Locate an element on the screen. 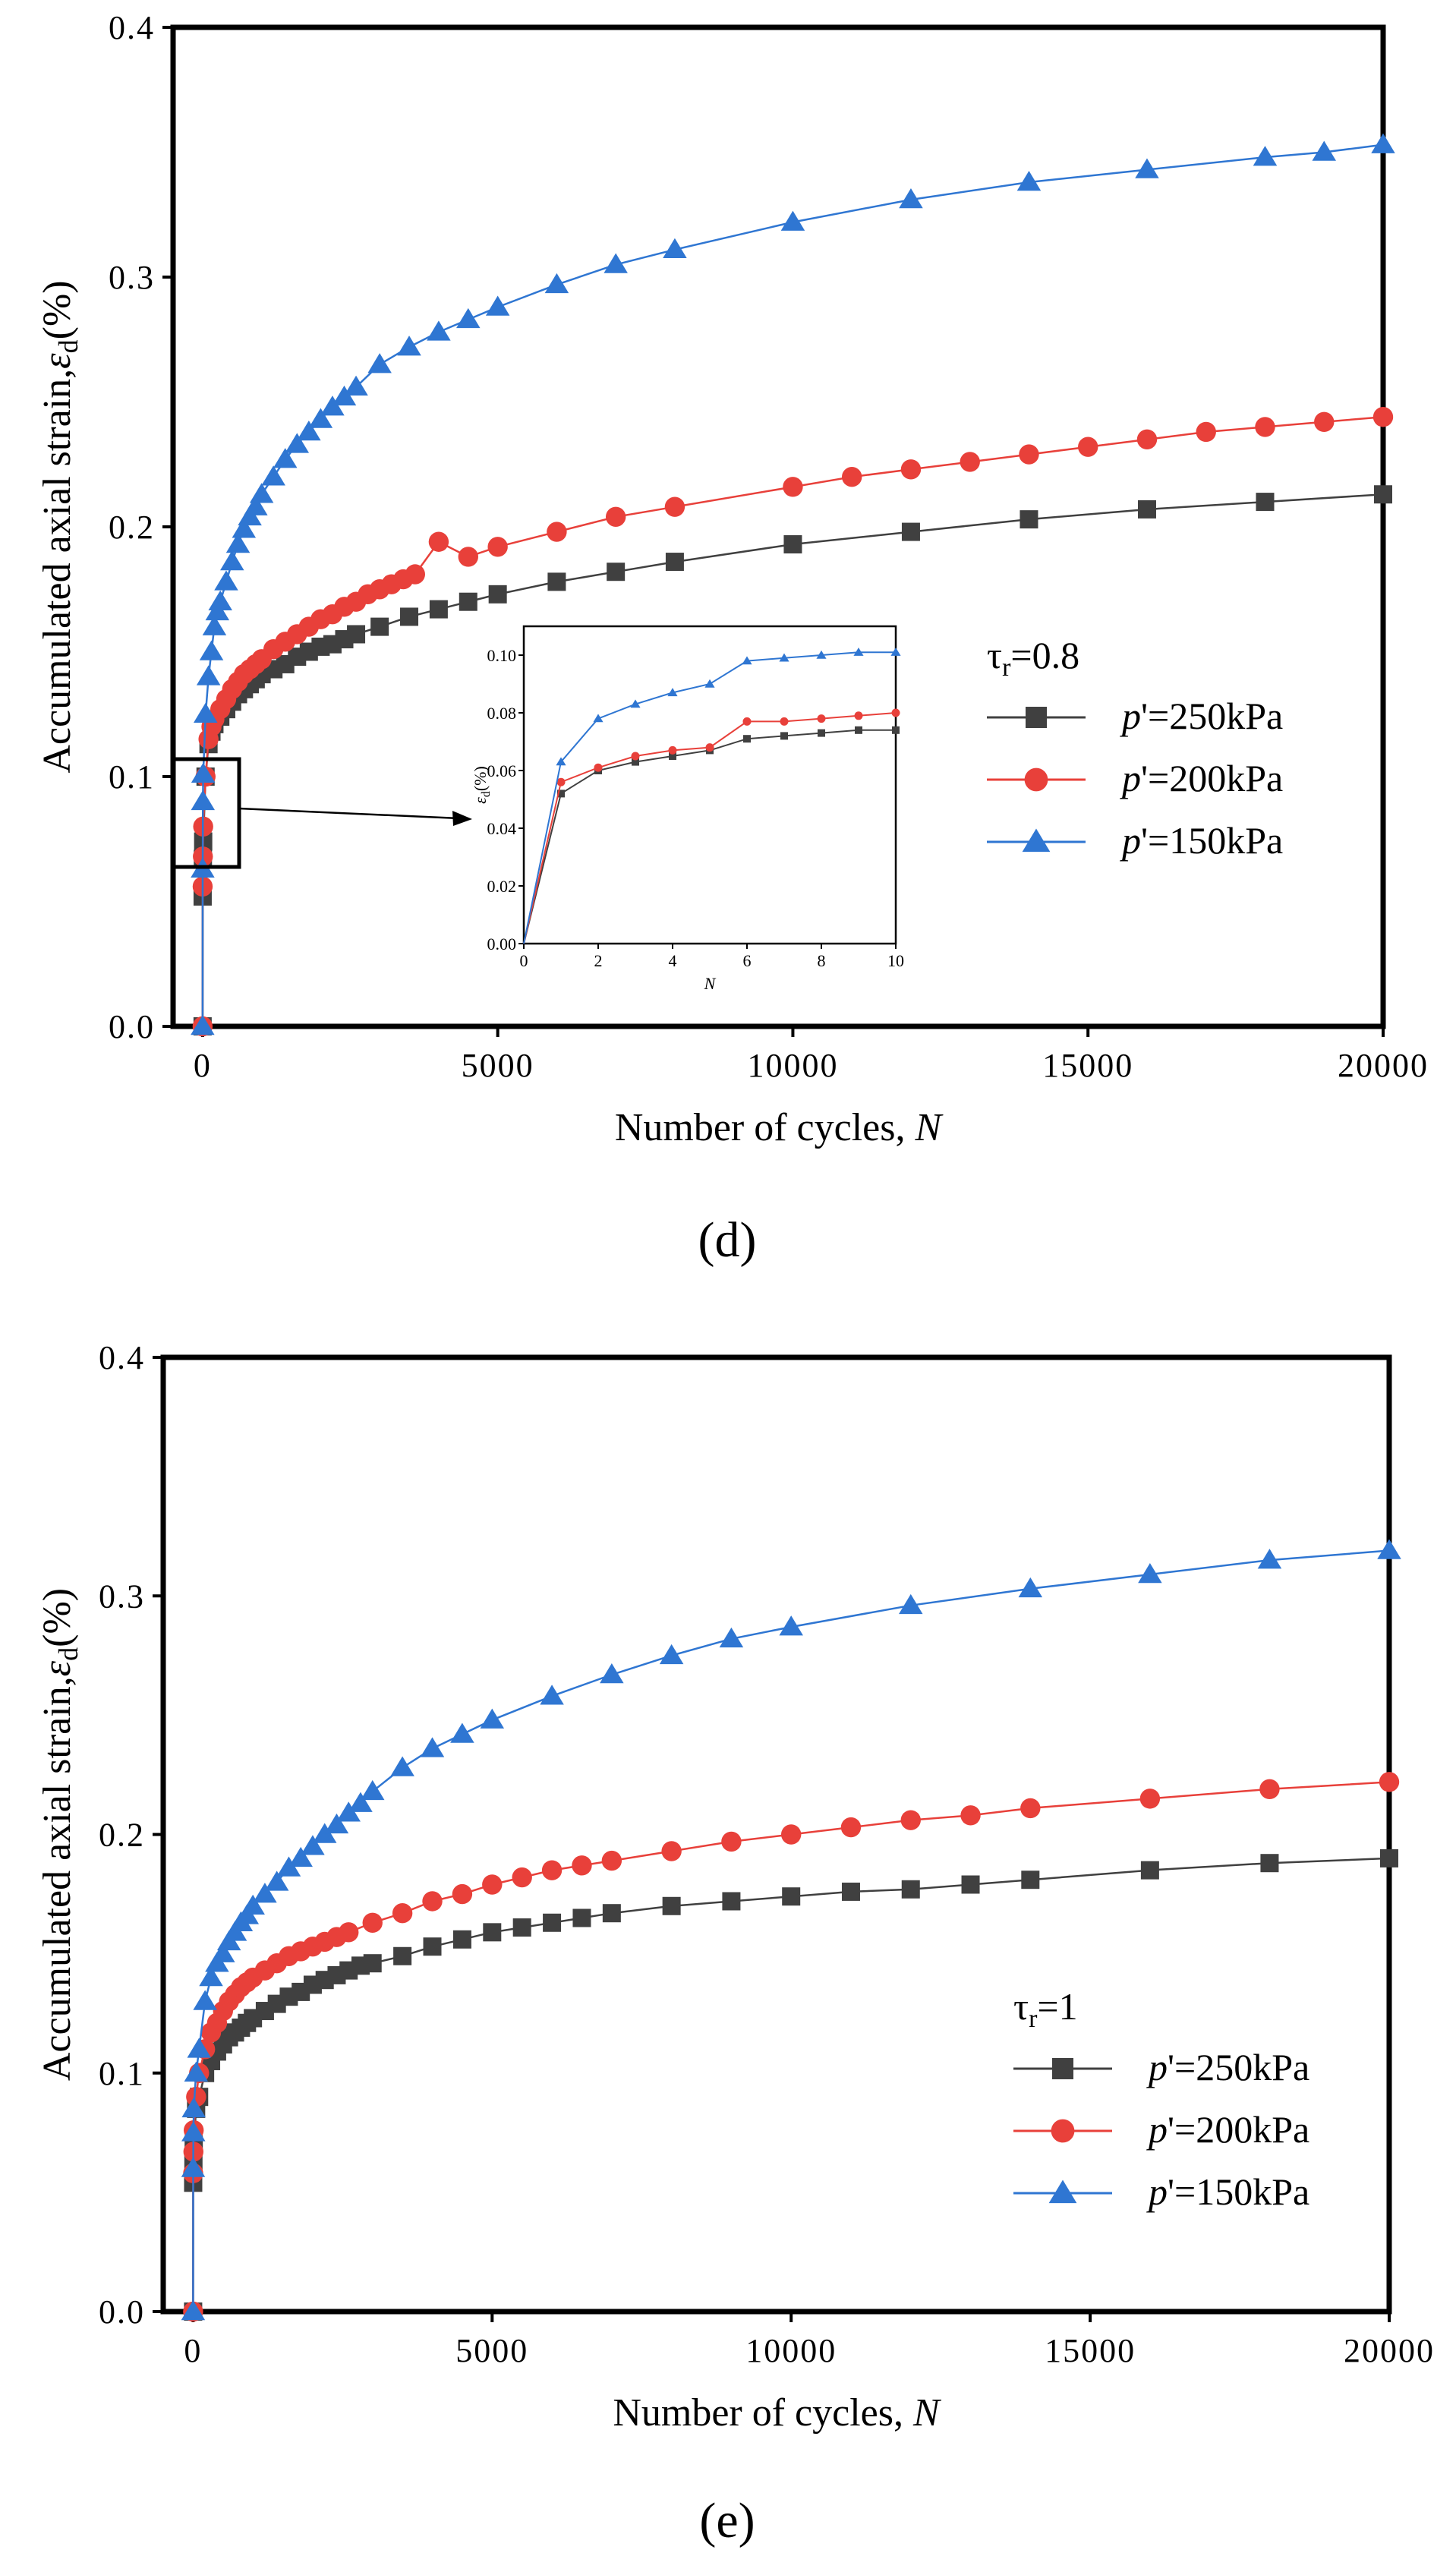 The width and height of the screenshot is (1456, 2575). x-tick-label: 5000 is located at coordinates (491, 2350).